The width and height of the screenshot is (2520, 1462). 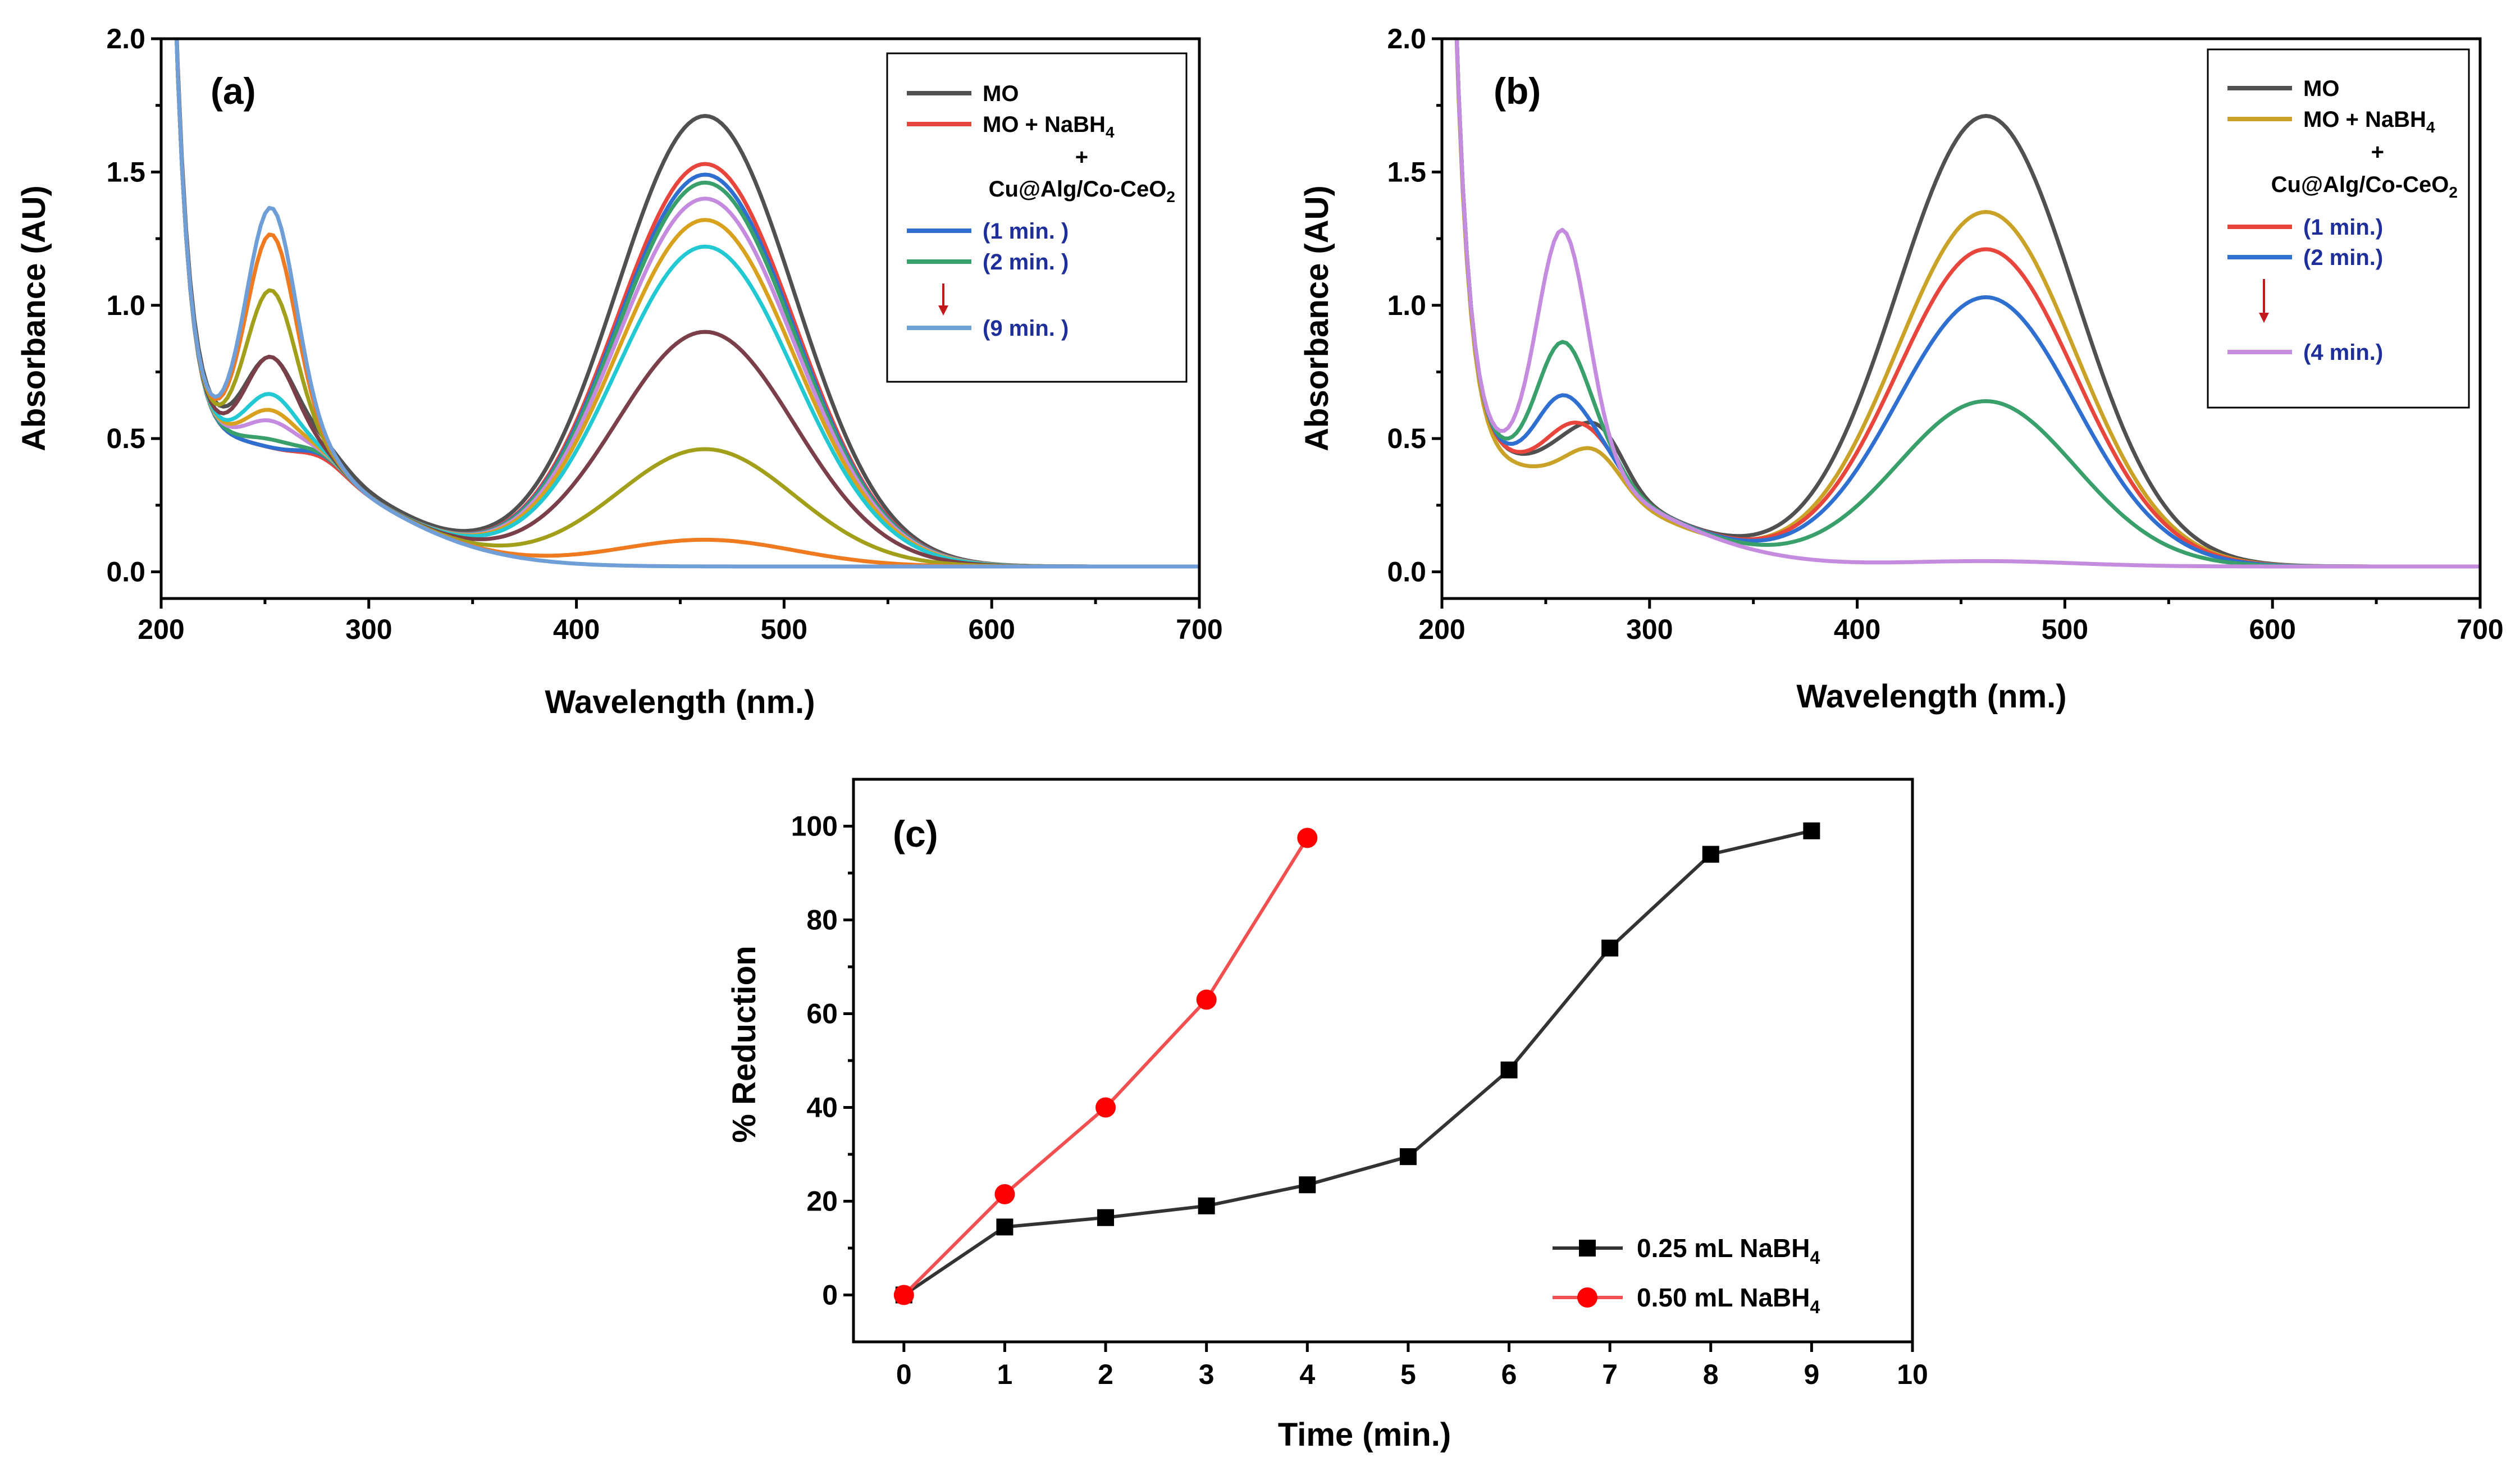 I want to click on panel-b-legend-label: (1 min.), so click(x=2343, y=227).